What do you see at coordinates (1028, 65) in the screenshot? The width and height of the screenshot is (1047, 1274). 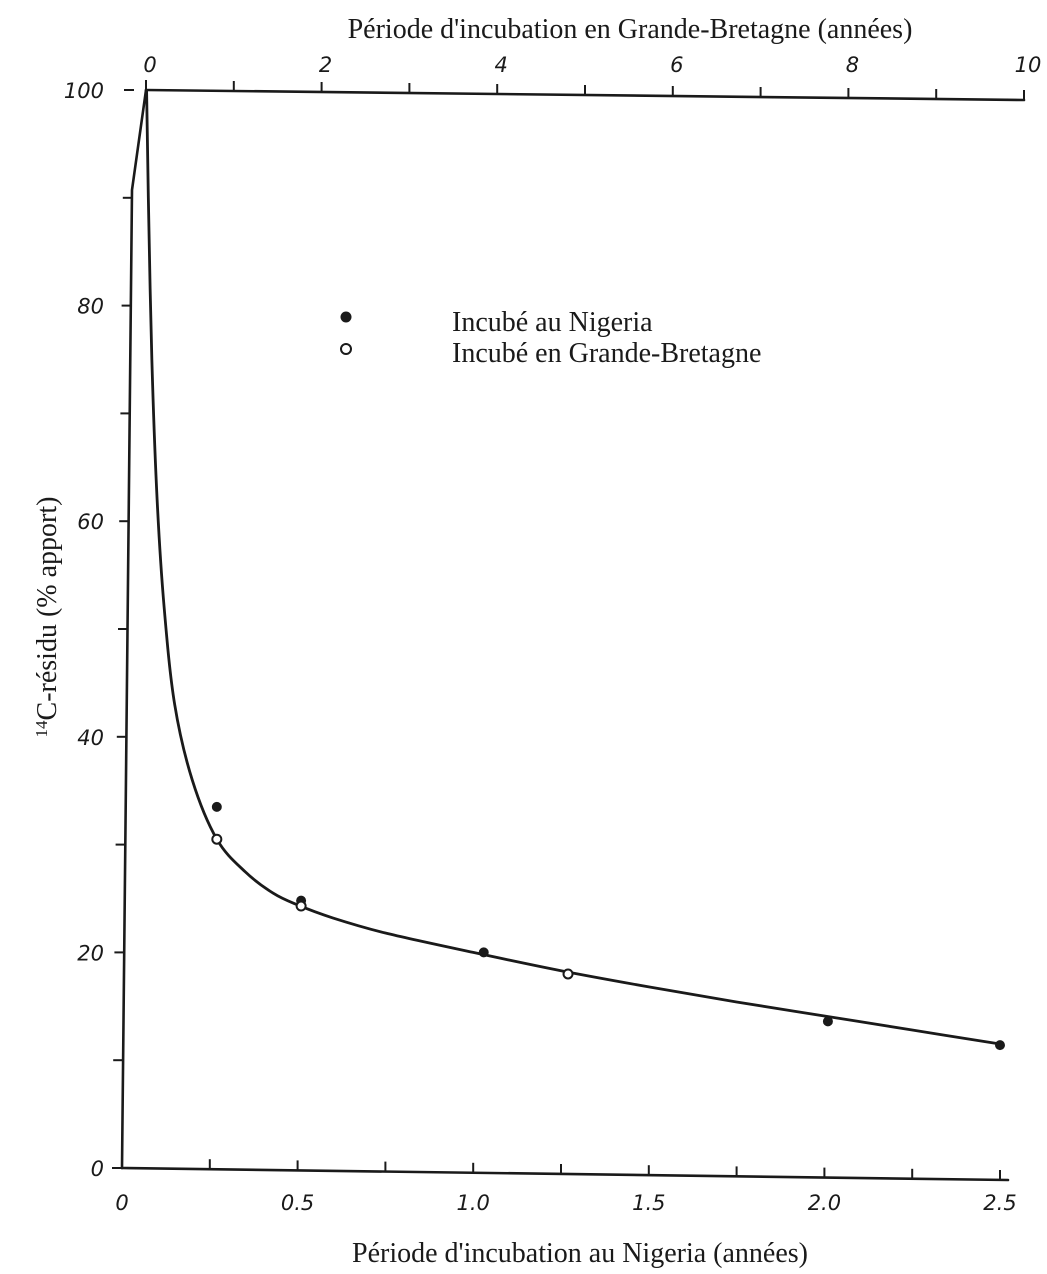 I see `x2-tick-label: 10` at bounding box center [1028, 65].